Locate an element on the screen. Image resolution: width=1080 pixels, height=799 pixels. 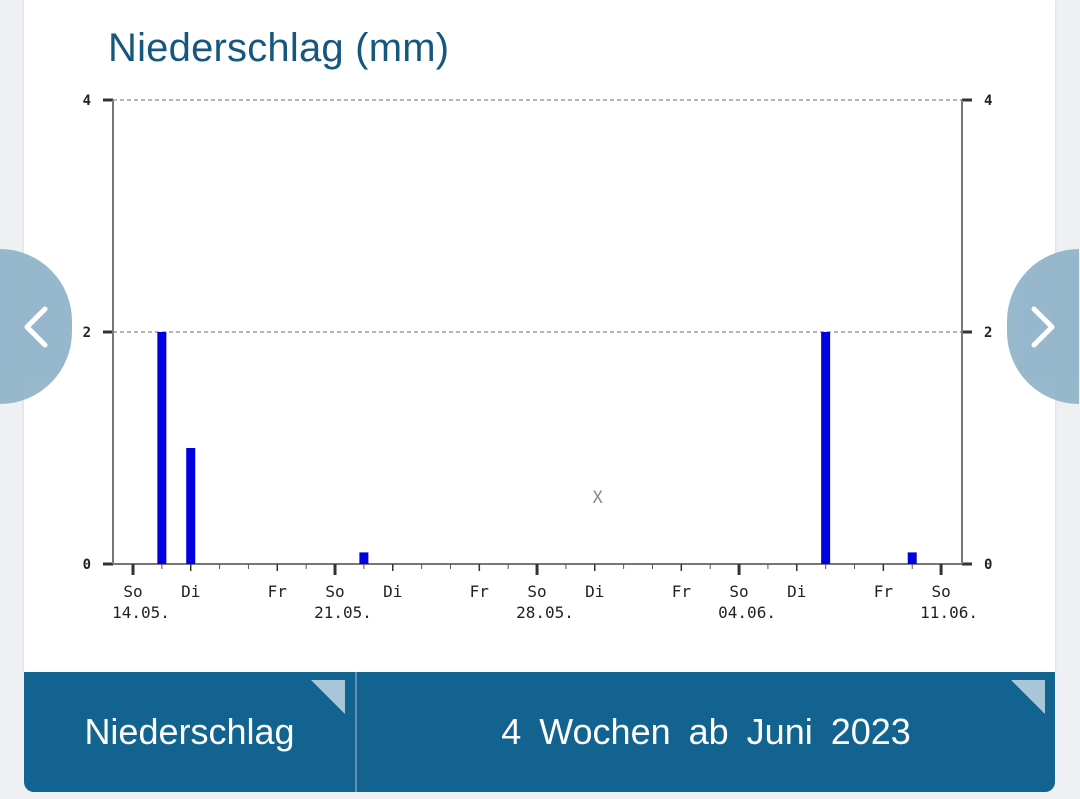
y-tick-label-right: 0 is located at coordinates (988, 565).